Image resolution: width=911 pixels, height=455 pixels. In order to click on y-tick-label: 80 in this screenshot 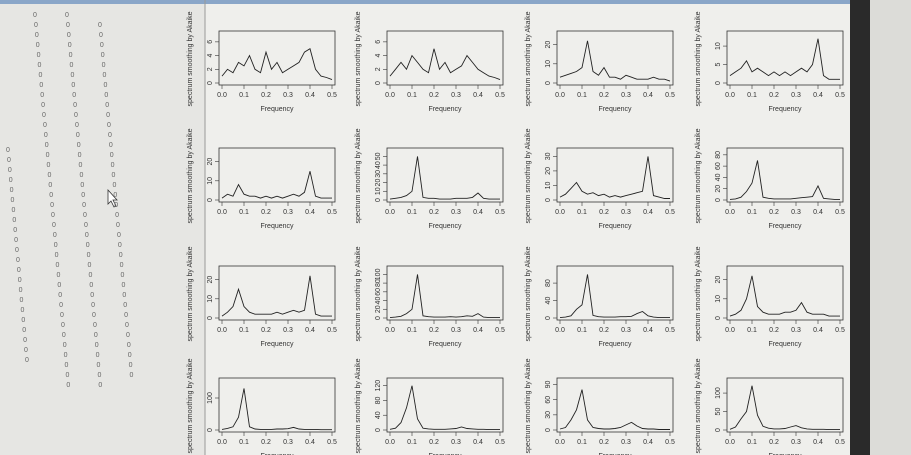, I will do `click(718, 155)`.